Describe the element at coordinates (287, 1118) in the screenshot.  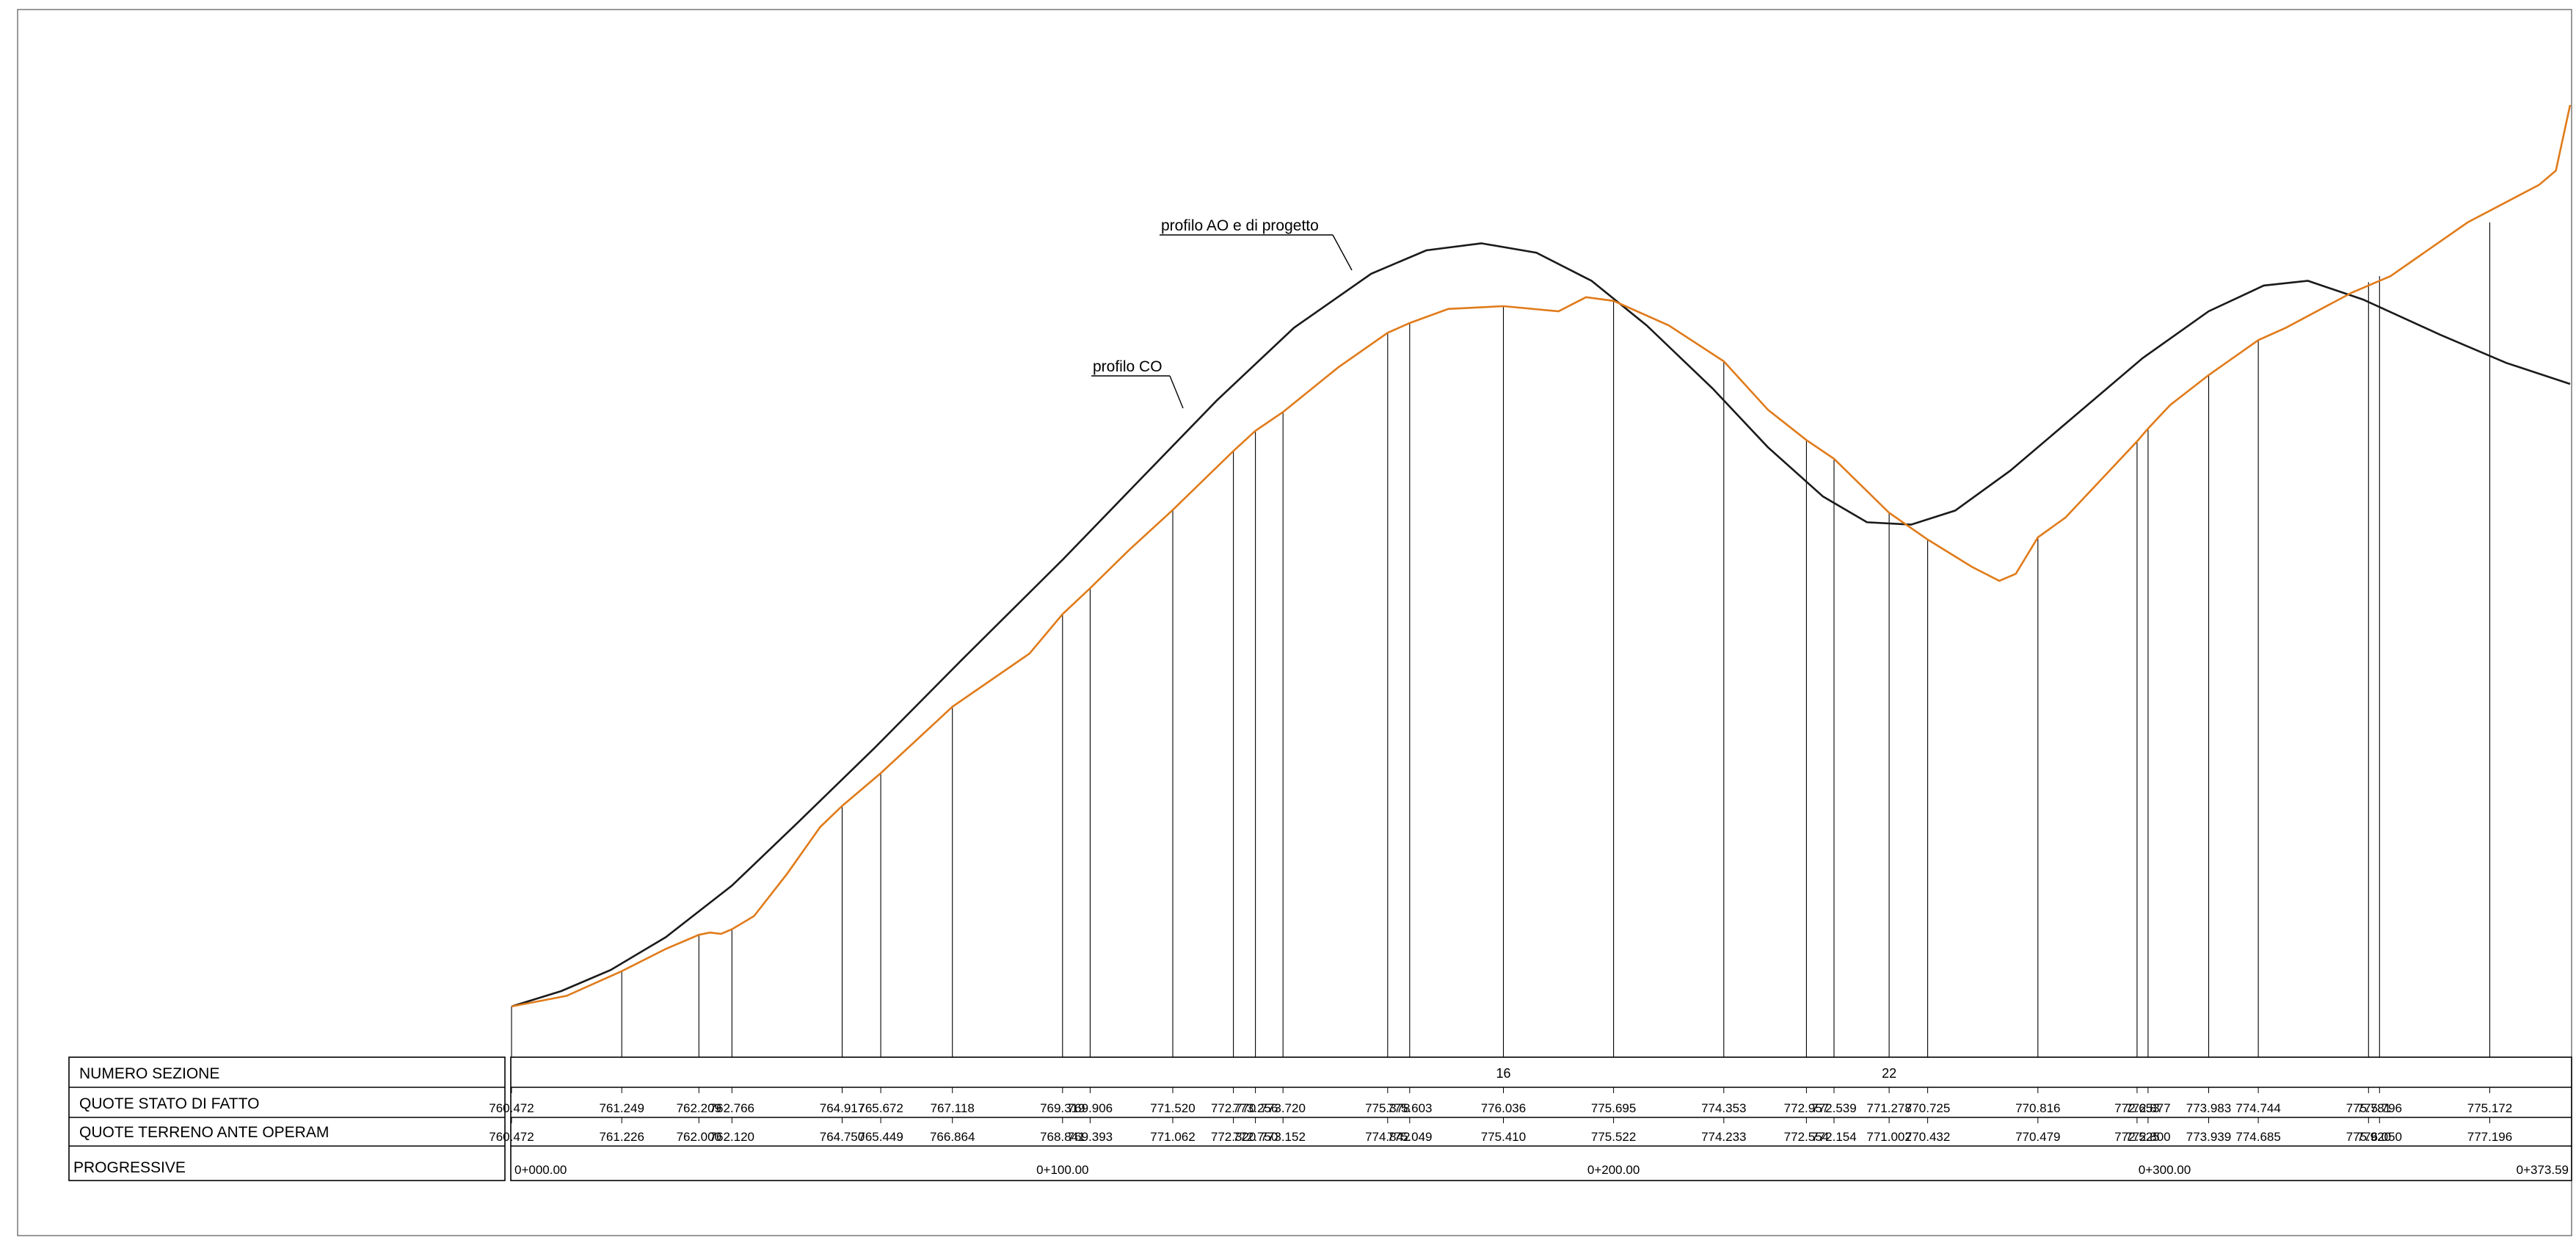
I see `table-label-column` at that location.